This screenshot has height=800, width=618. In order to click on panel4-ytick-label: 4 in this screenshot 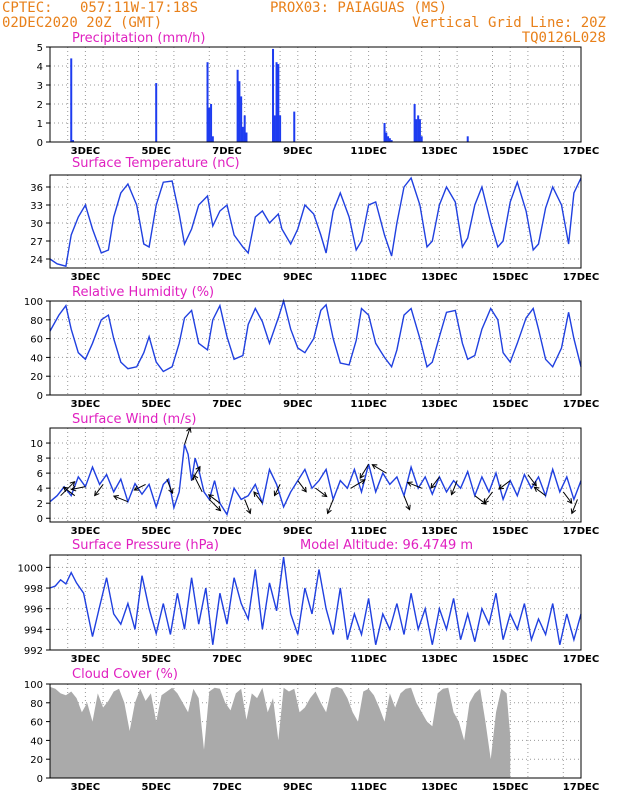, I will do `click(40, 489)`.